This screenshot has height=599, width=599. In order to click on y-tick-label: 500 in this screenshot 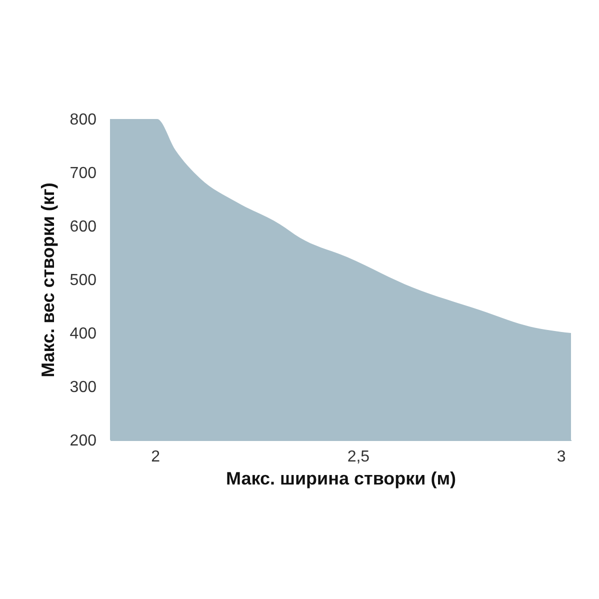, I will do `click(83, 280)`.